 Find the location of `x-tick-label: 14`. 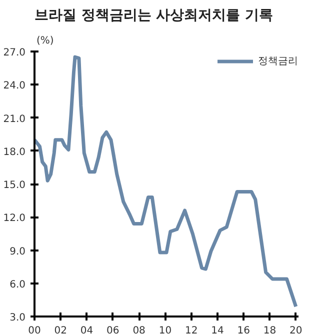

x-tick-label: 14 is located at coordinates (217, 331).